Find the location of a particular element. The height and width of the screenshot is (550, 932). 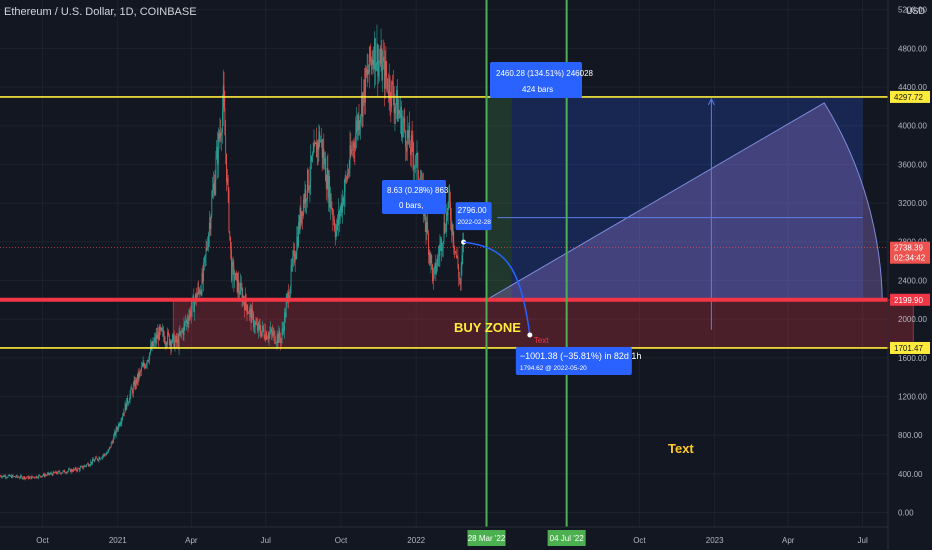

vertical-line-tag-bg is located at coordinates (486, 538).